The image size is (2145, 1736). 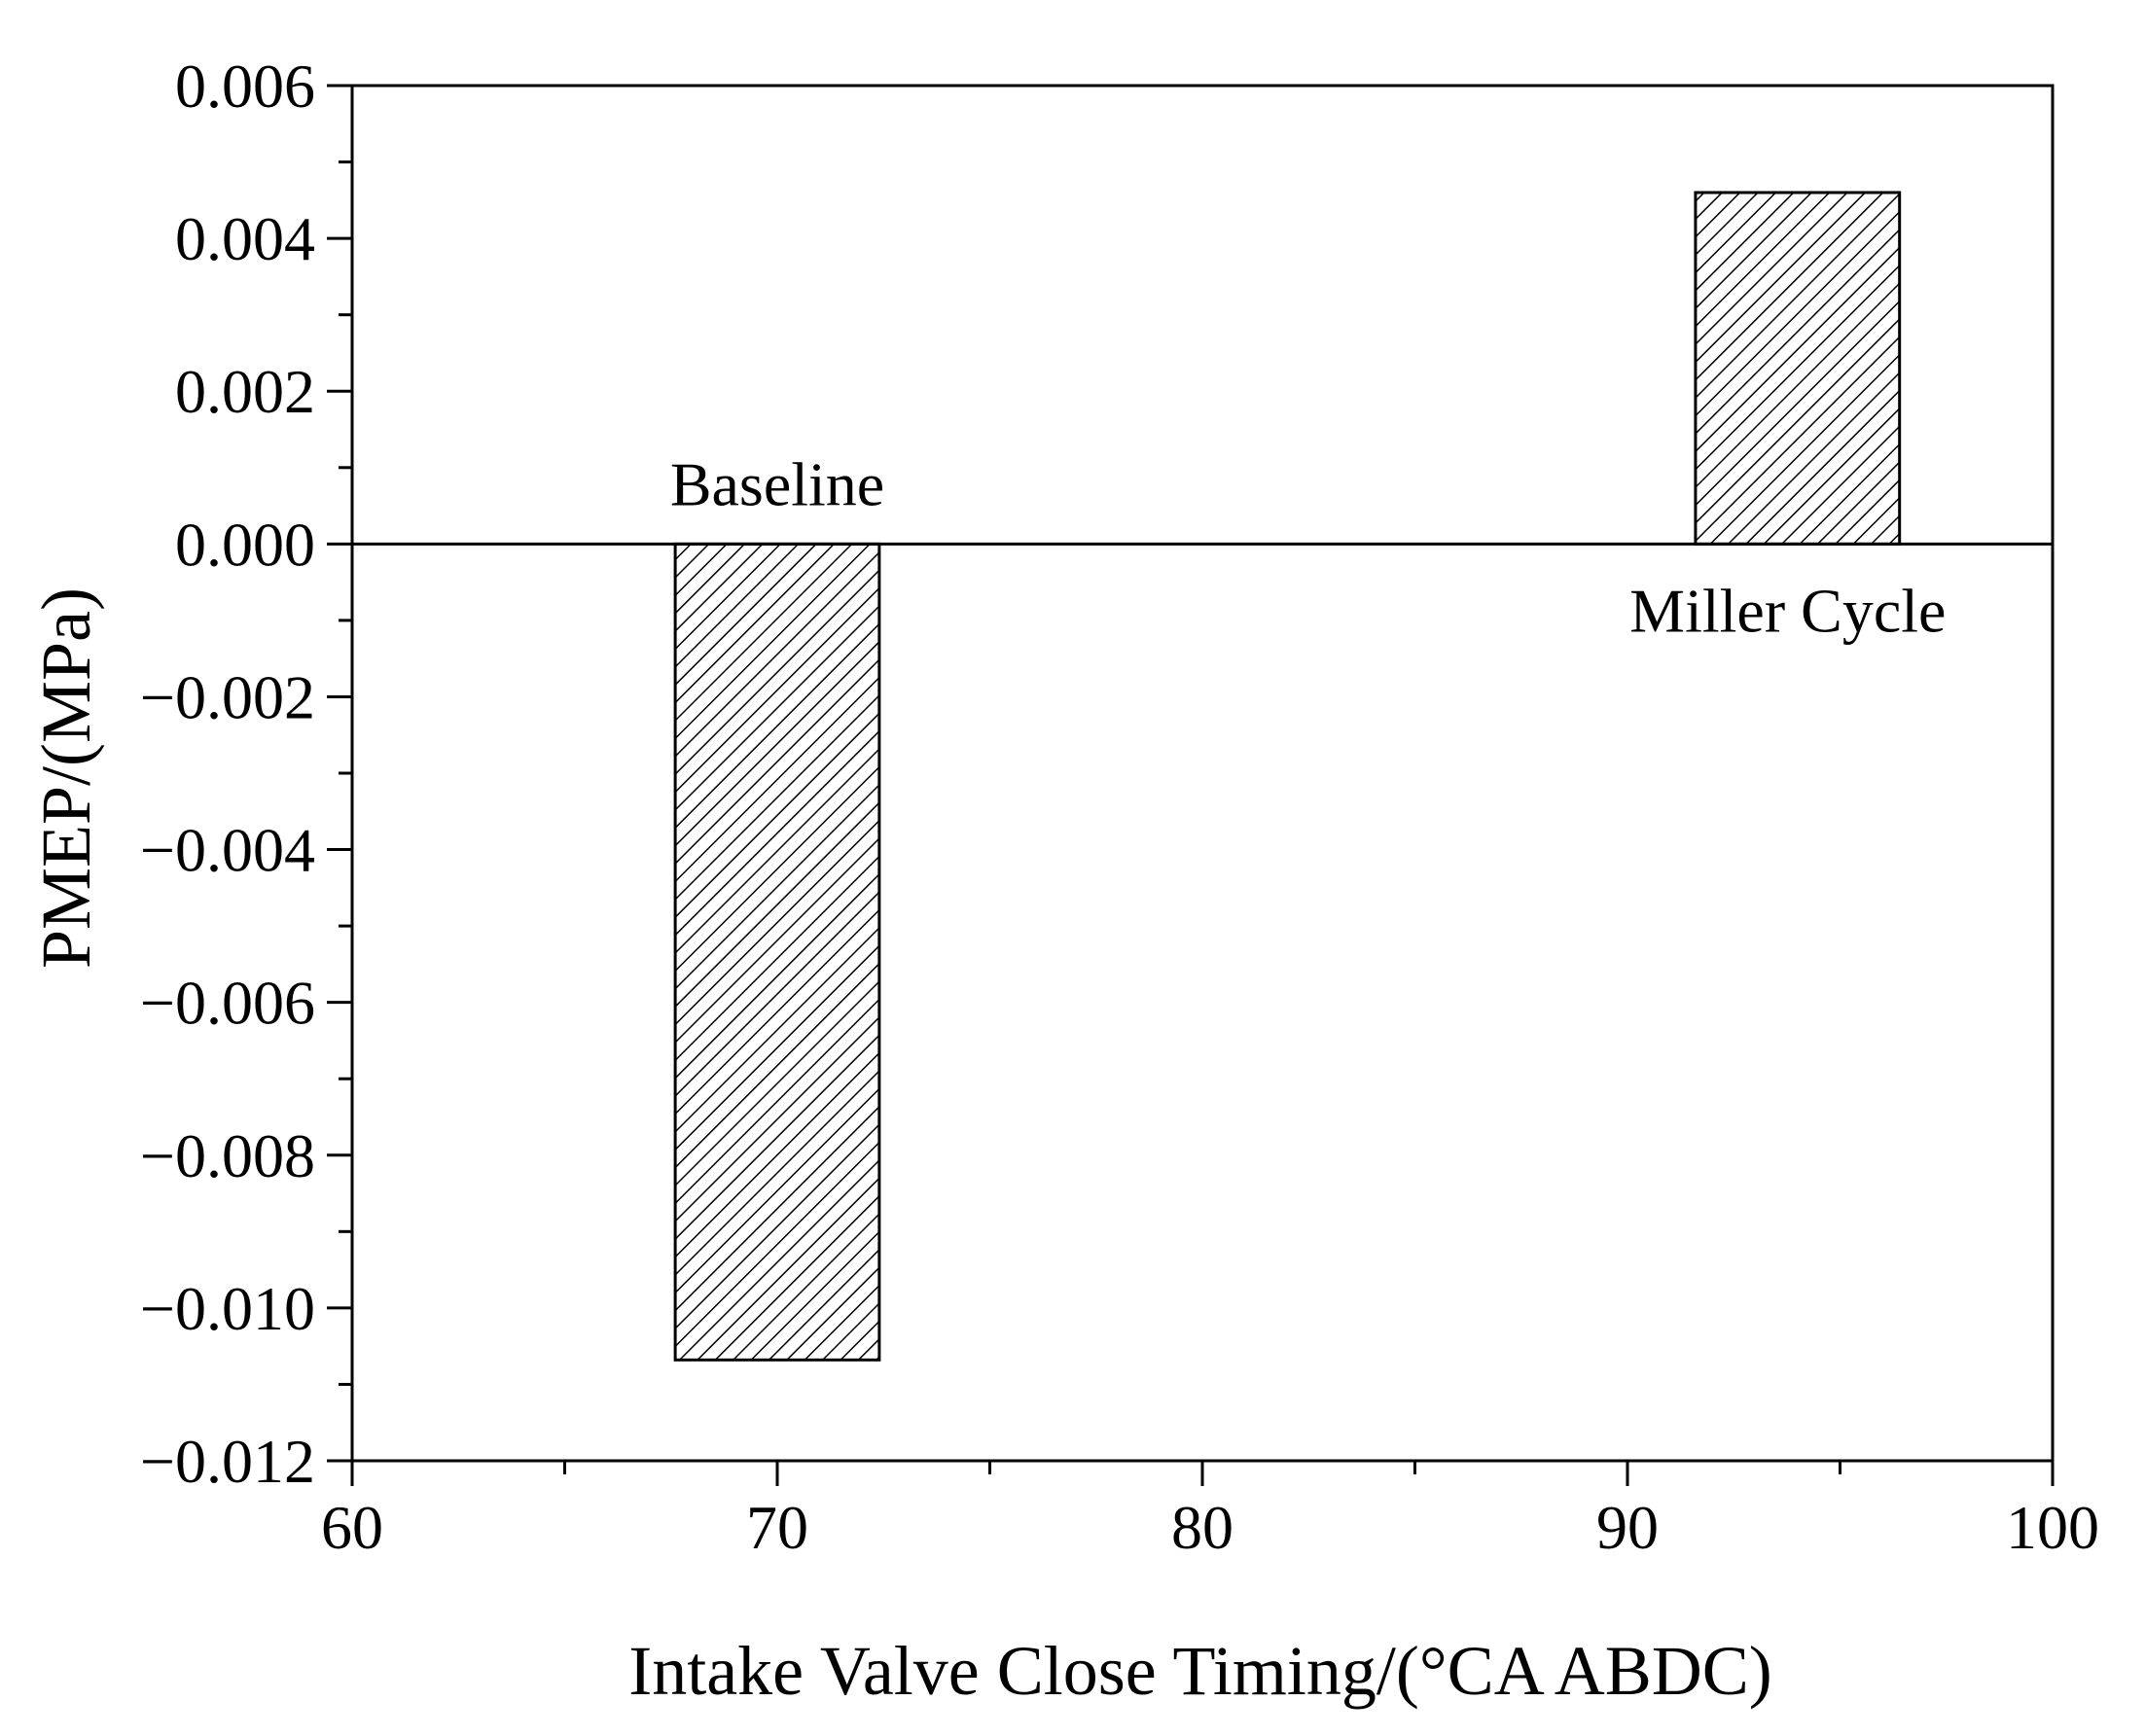 What do you see at coordinates (1200, 1671) in the screenshot?
I see `x-axis-title: Intake Valve Close Timing/(°CA ABDC)` at bounding box center [1200, 1671].